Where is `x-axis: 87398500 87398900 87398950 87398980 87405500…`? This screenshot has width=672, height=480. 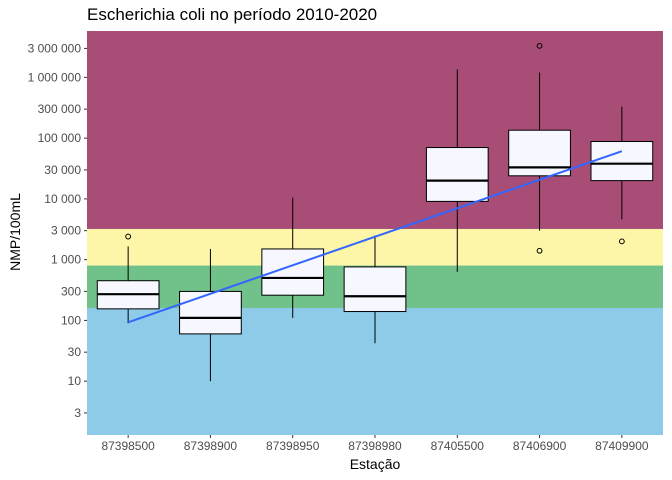
x-axis: 87398500 87398900 87398950 87398980 87405500… is located at coordinates (375, 444).